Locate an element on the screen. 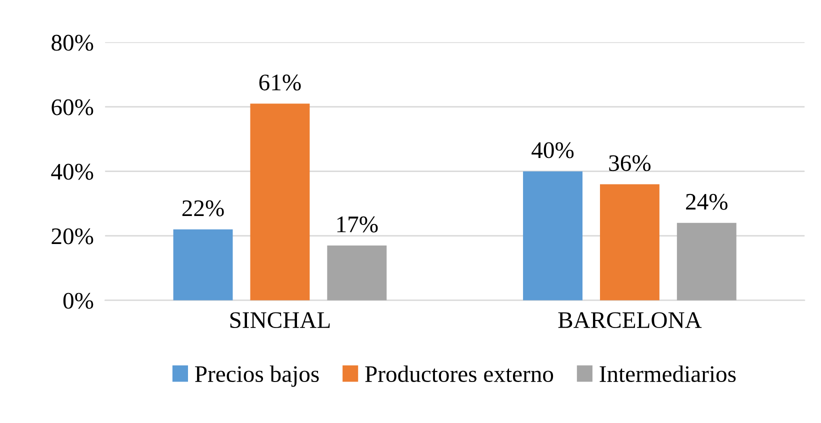 The width and height of the screenshot is (821, 423). y-tick-label: 40% is located at coordinates (72, 172).